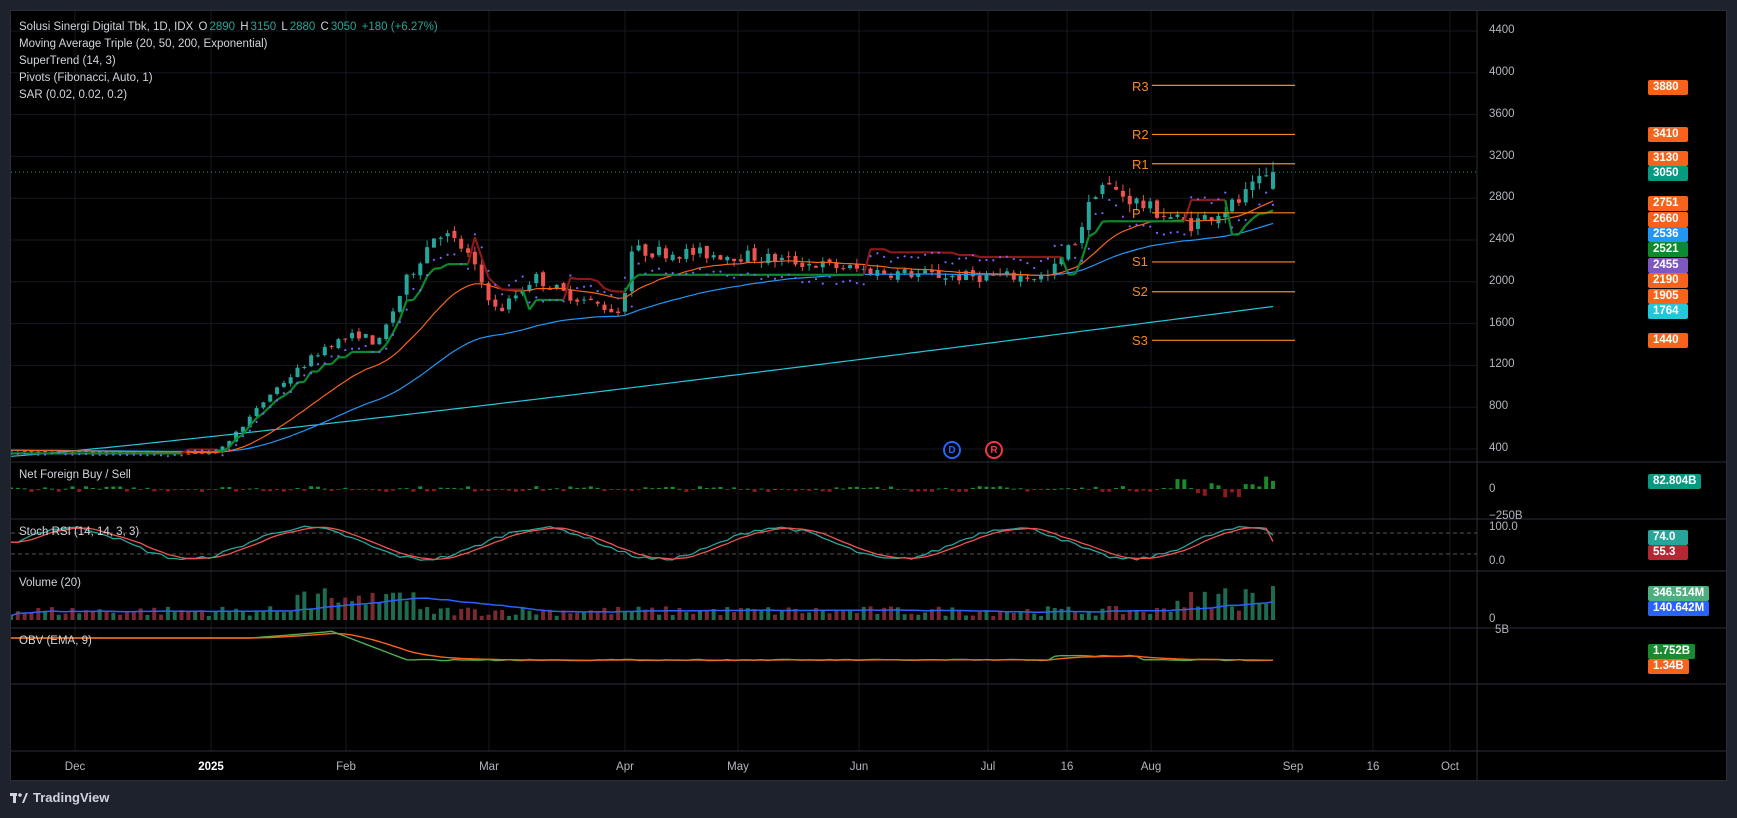  What do you see at coordinates (86, 78) in the screenshot?
I see `indicator-pivots: Pivots (Fibonacci, Auto, 1)` at bounding box center [86, 78].